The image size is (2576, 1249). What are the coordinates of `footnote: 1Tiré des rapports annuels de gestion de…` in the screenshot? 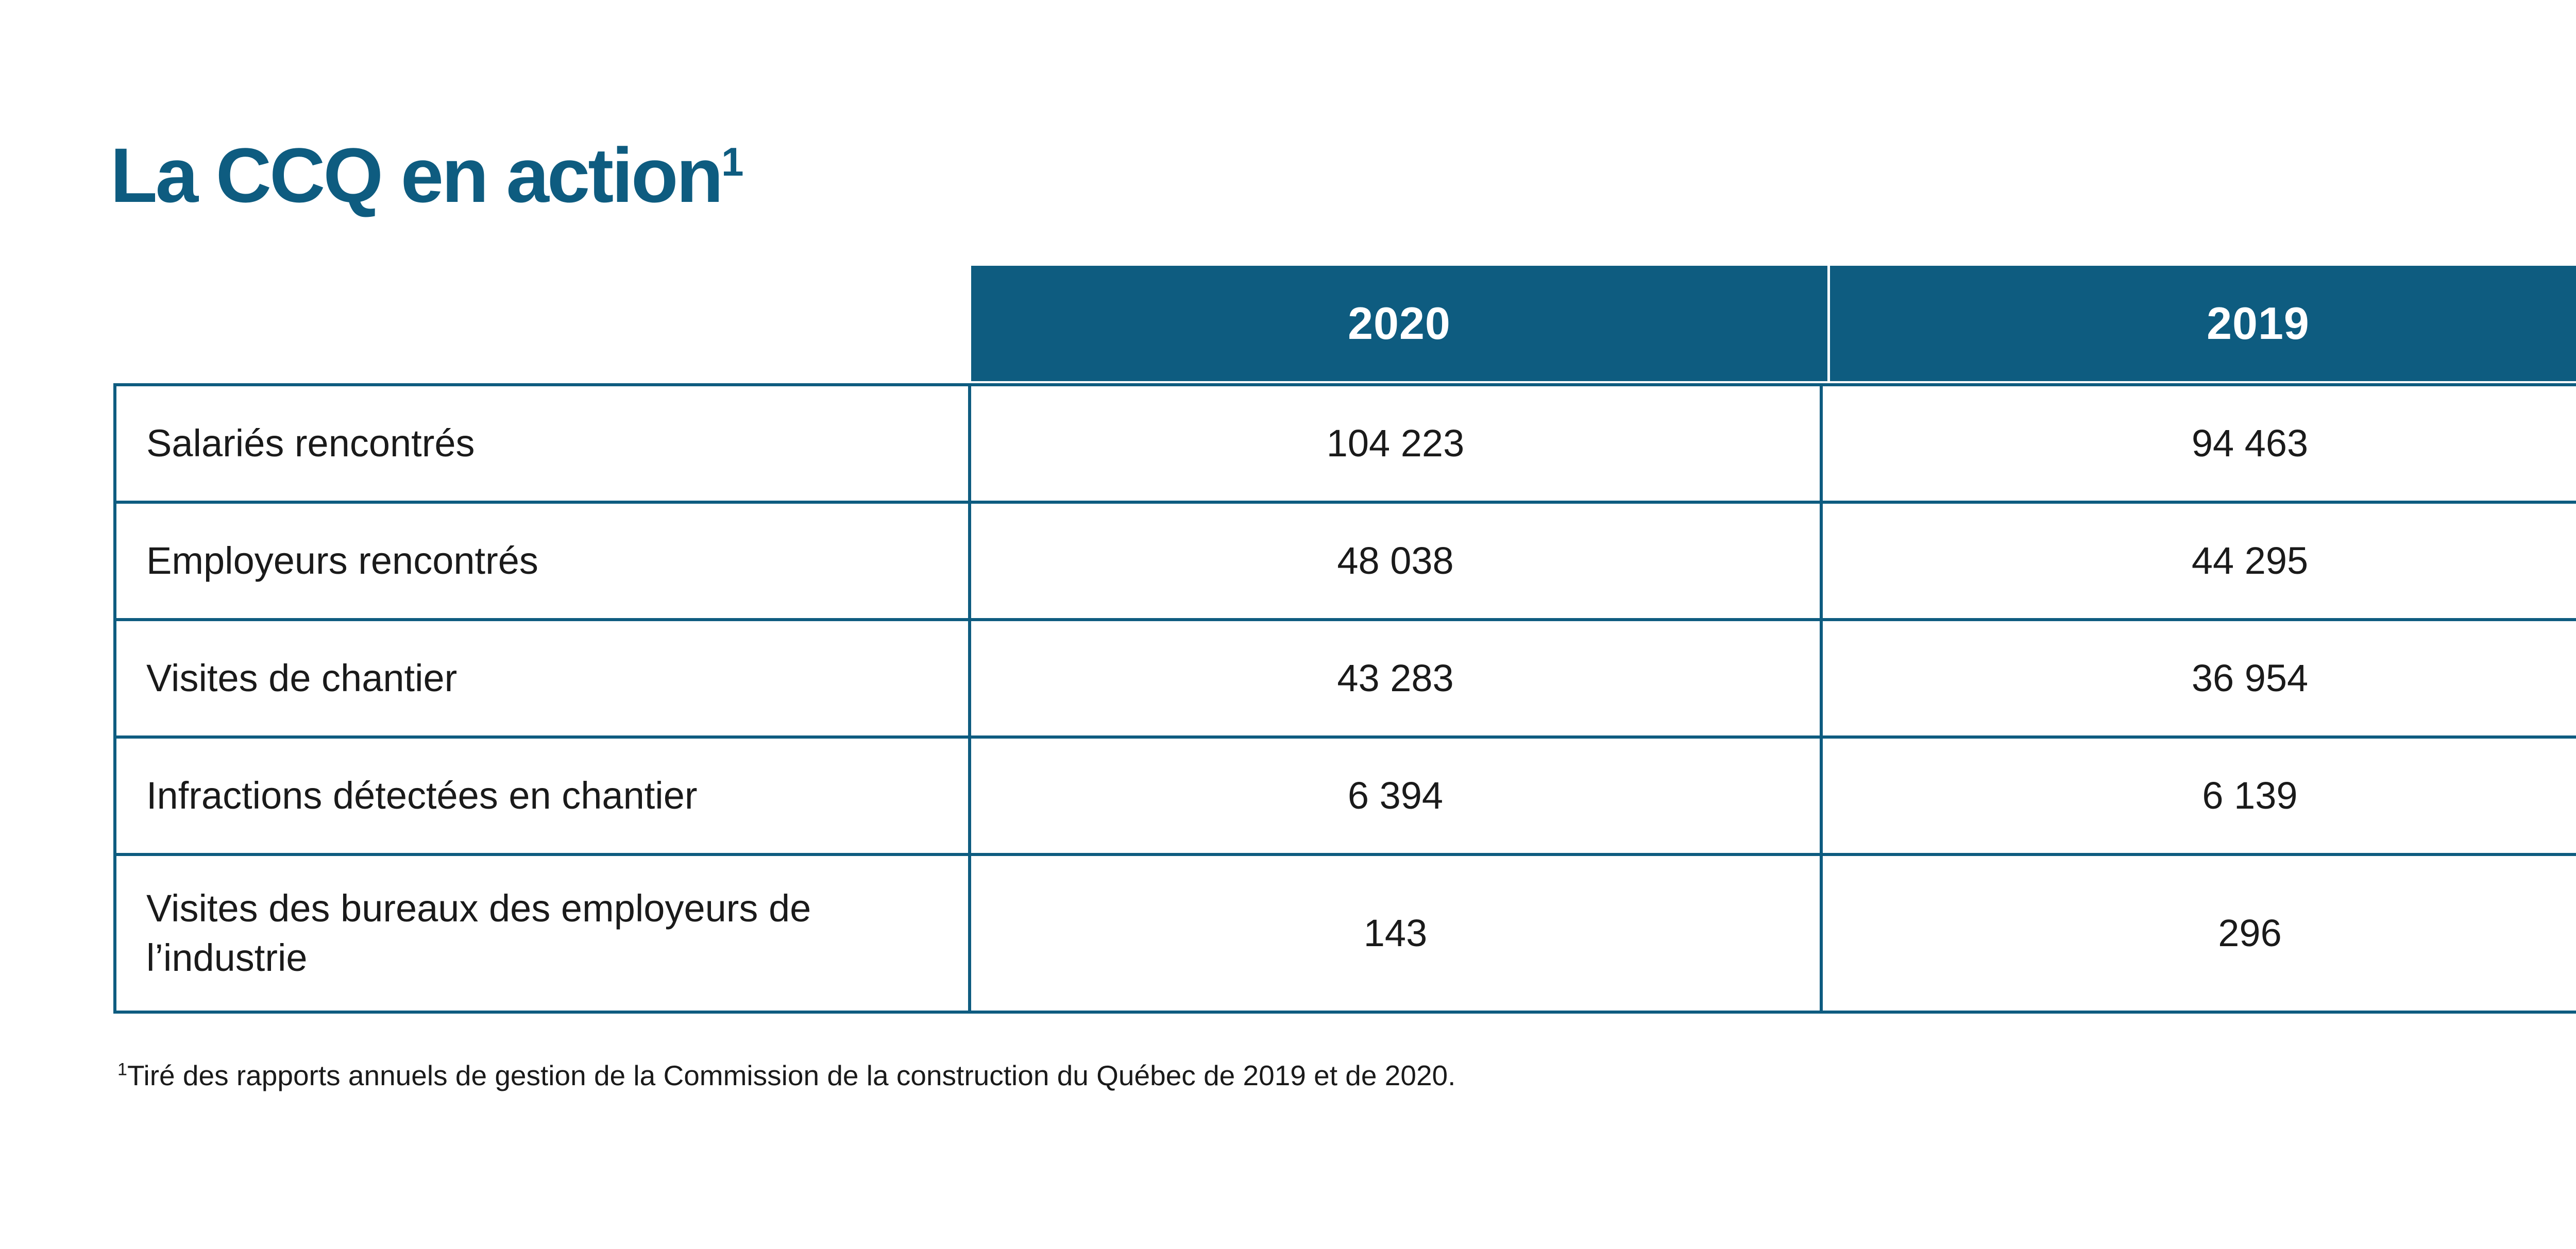 It's located at (786, 1075).